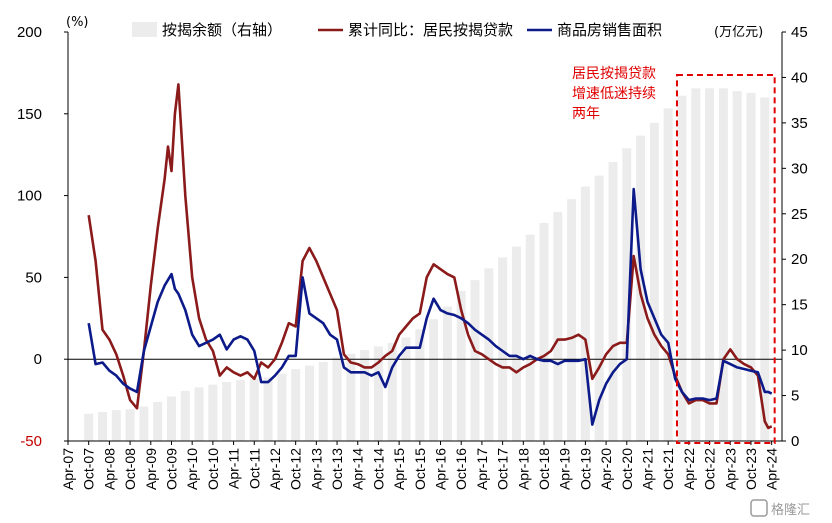 The height and width of the screenshot is (523, 832). I want to click on left-tick-label: 150, so click(29, 114).